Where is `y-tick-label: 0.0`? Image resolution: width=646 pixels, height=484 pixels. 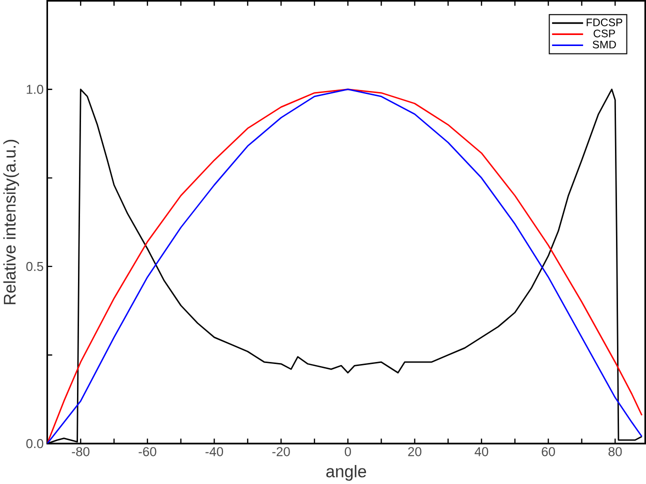
y-tick-label: 0.0 is located at coordinates (35, 443).